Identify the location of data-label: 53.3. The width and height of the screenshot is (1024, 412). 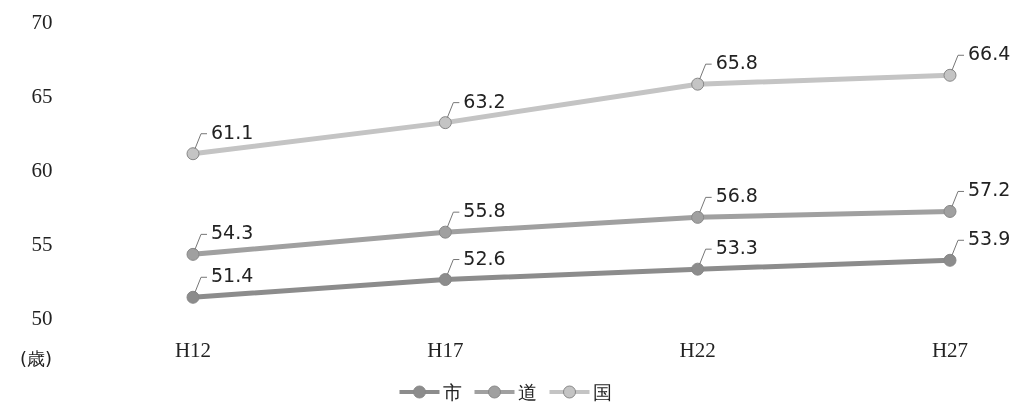
(736, 247).